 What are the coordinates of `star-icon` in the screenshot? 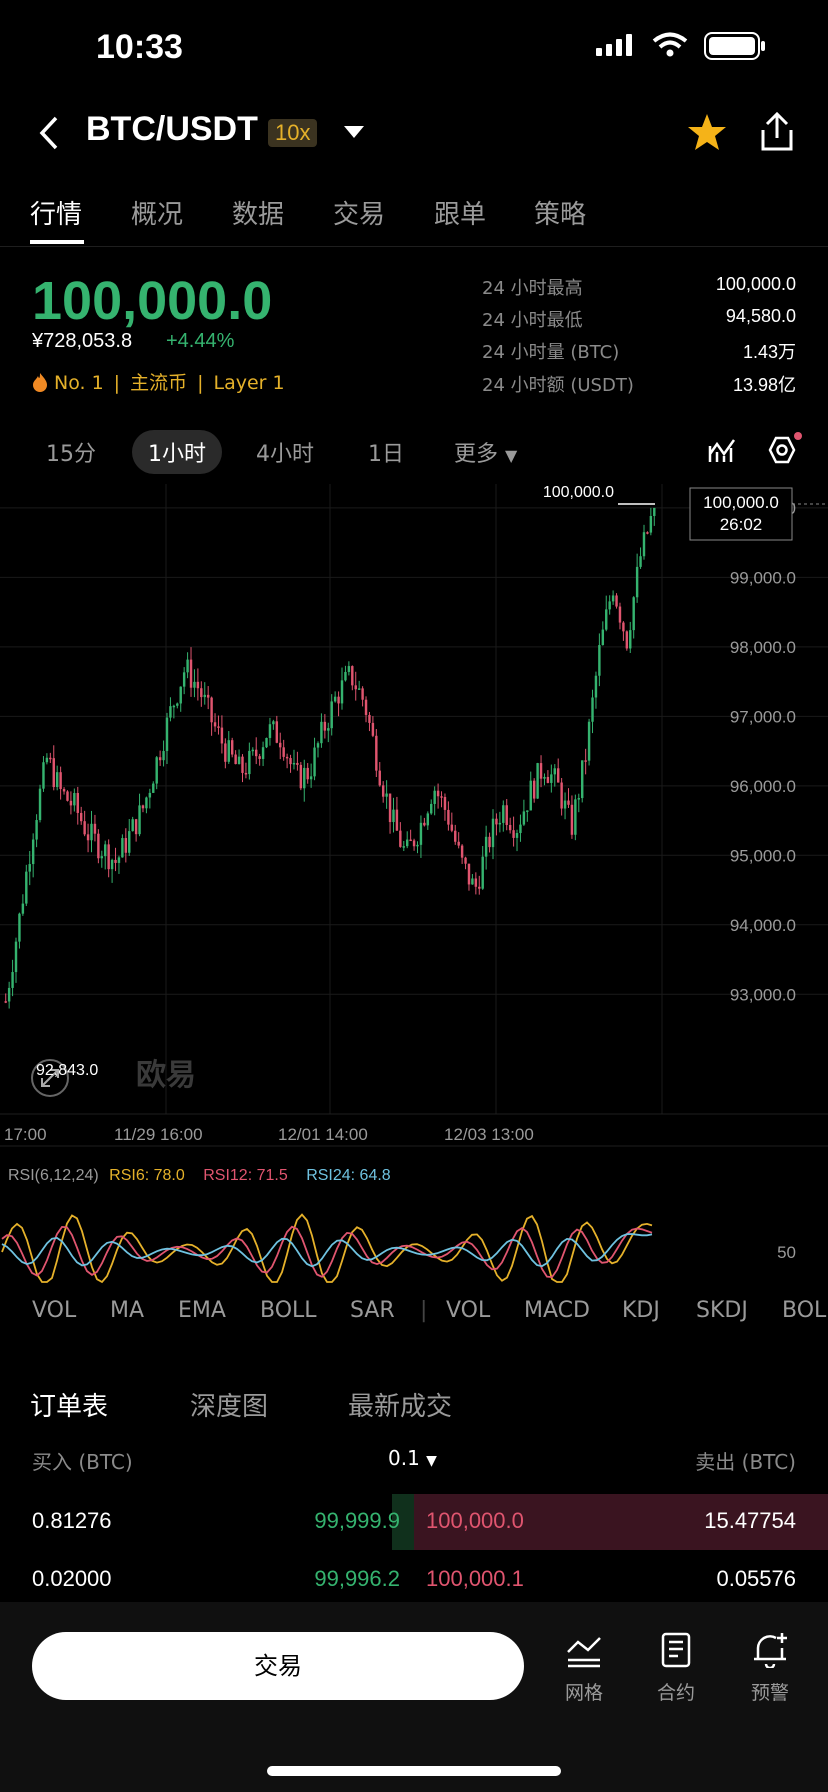 It's located at (707, 132).